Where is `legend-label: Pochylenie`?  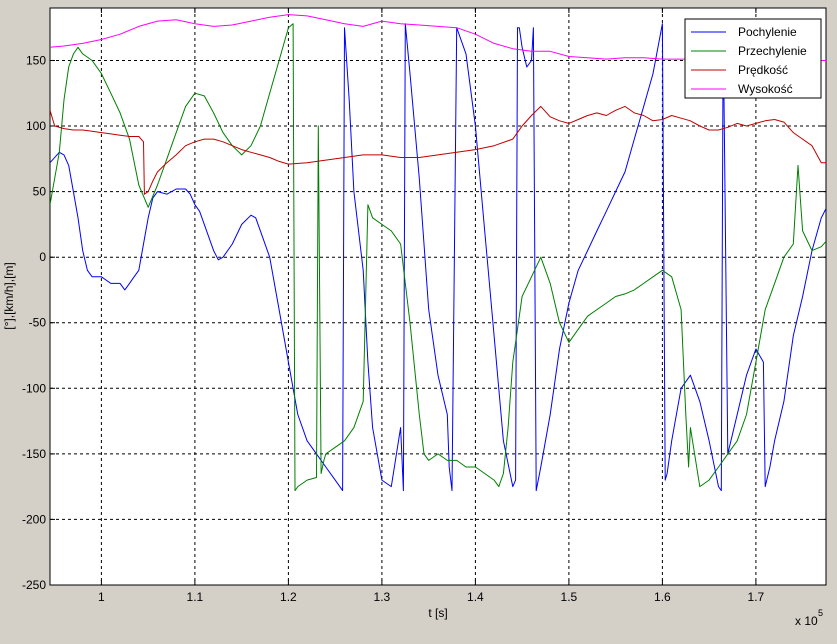 legend-label: Pochylenie is located at coordinates (767, 32).